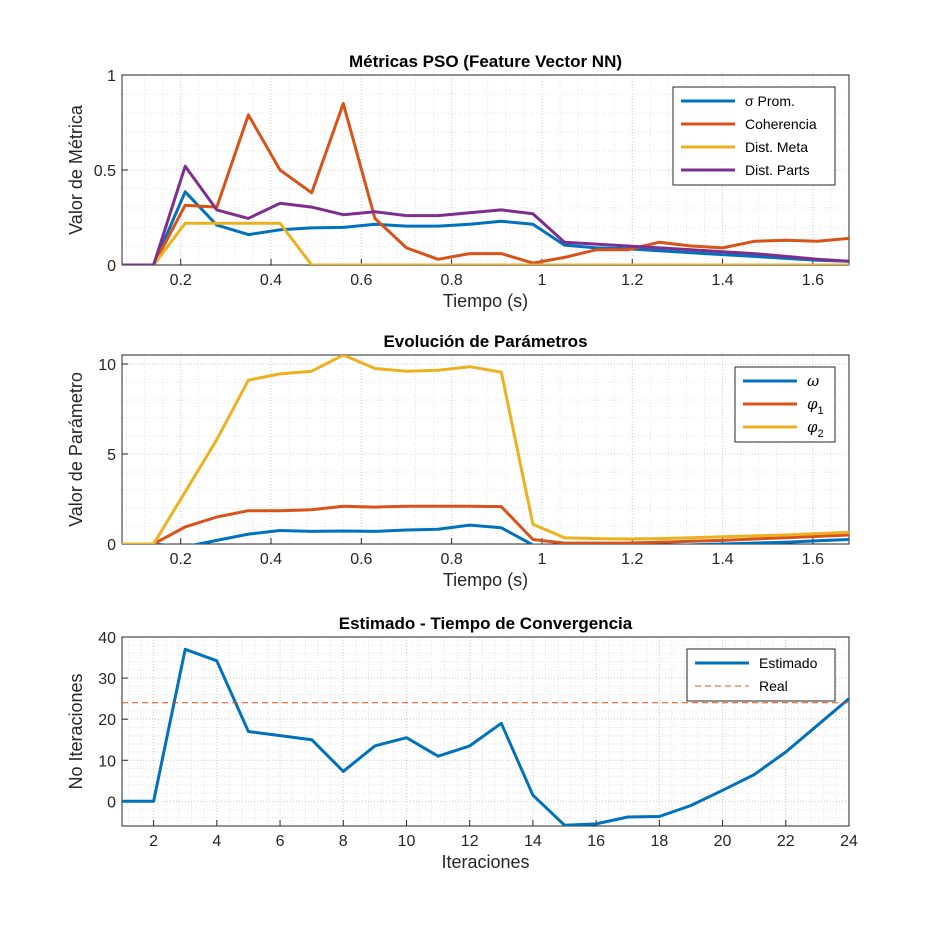  Describe the element at coordinates (111, 76) in the screenshot. I see `y-tick-label: 1` at that location.